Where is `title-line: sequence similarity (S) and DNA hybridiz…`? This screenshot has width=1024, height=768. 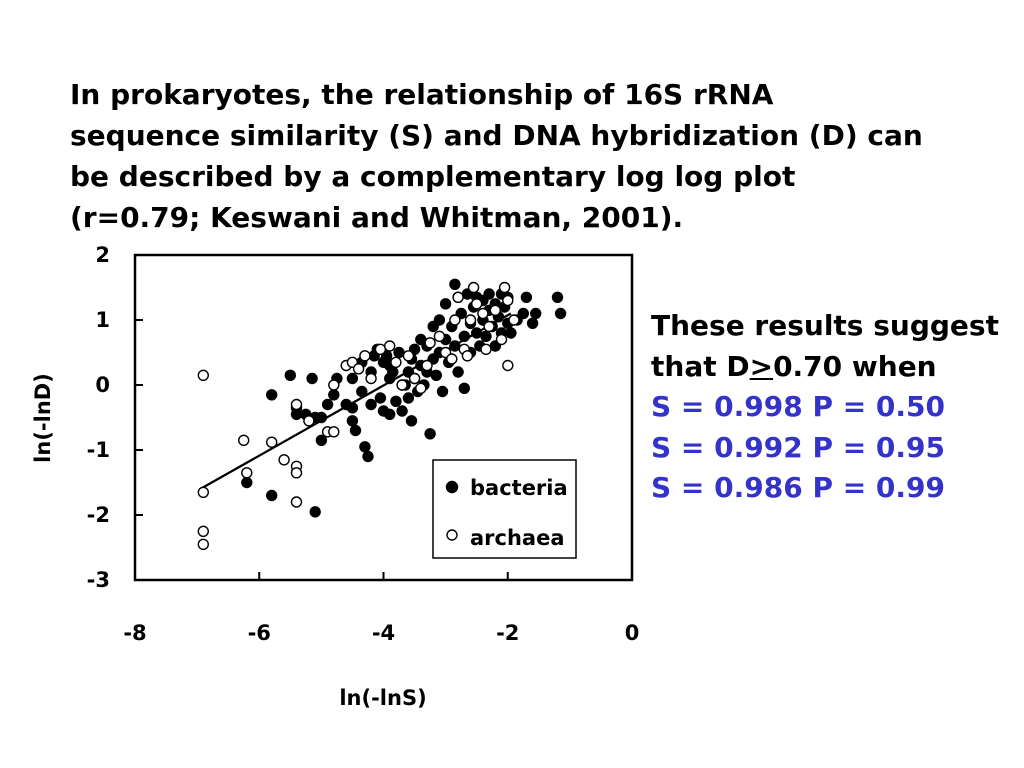
title-line: sequence similarity (S) and DNA hybridiz… is located at coordinates (496, 135).